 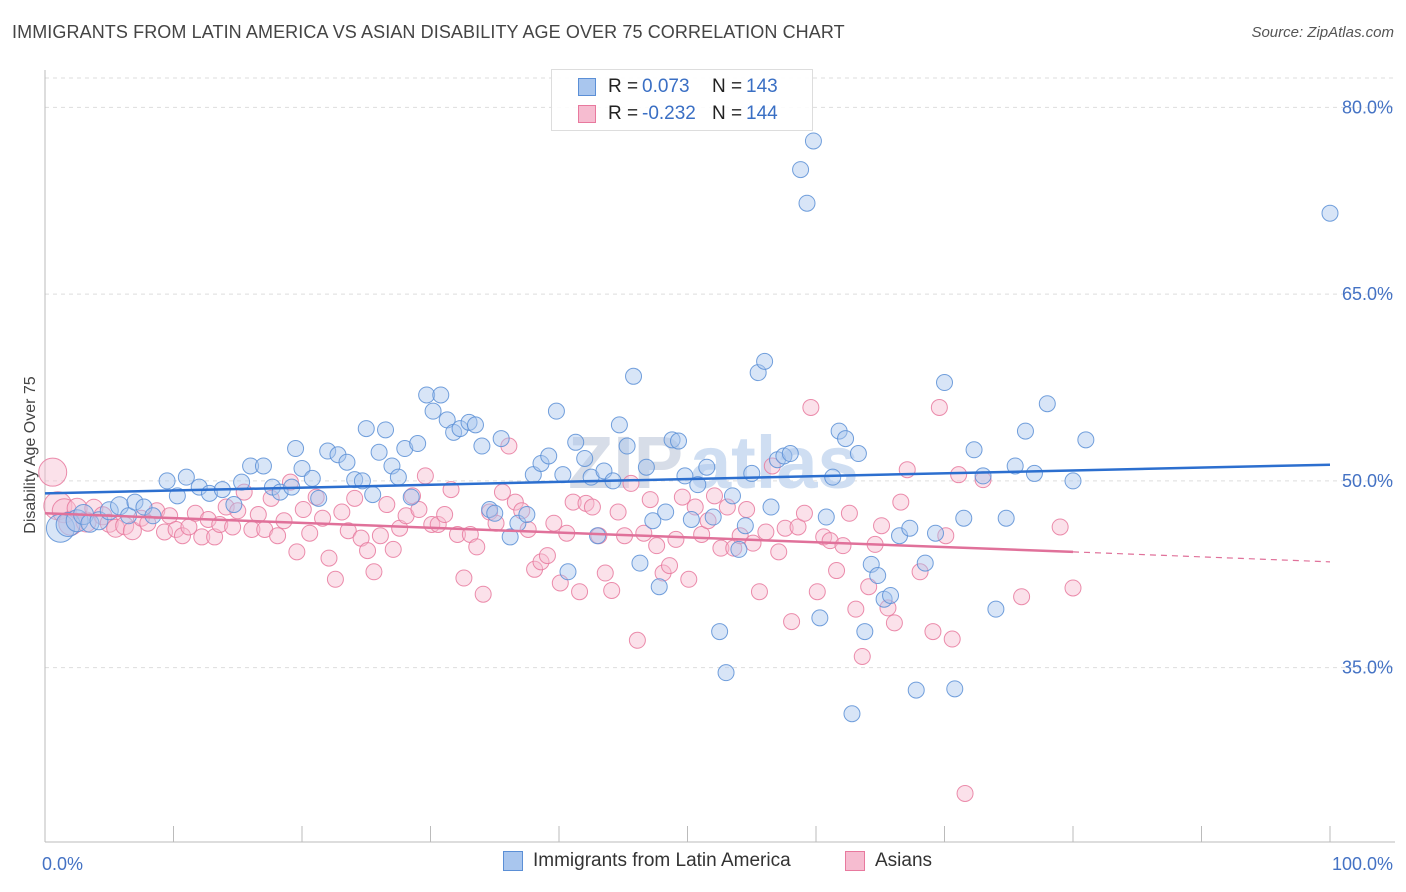 I want to click on bottom-legend-label: Asians, so click(x=904, y=860).